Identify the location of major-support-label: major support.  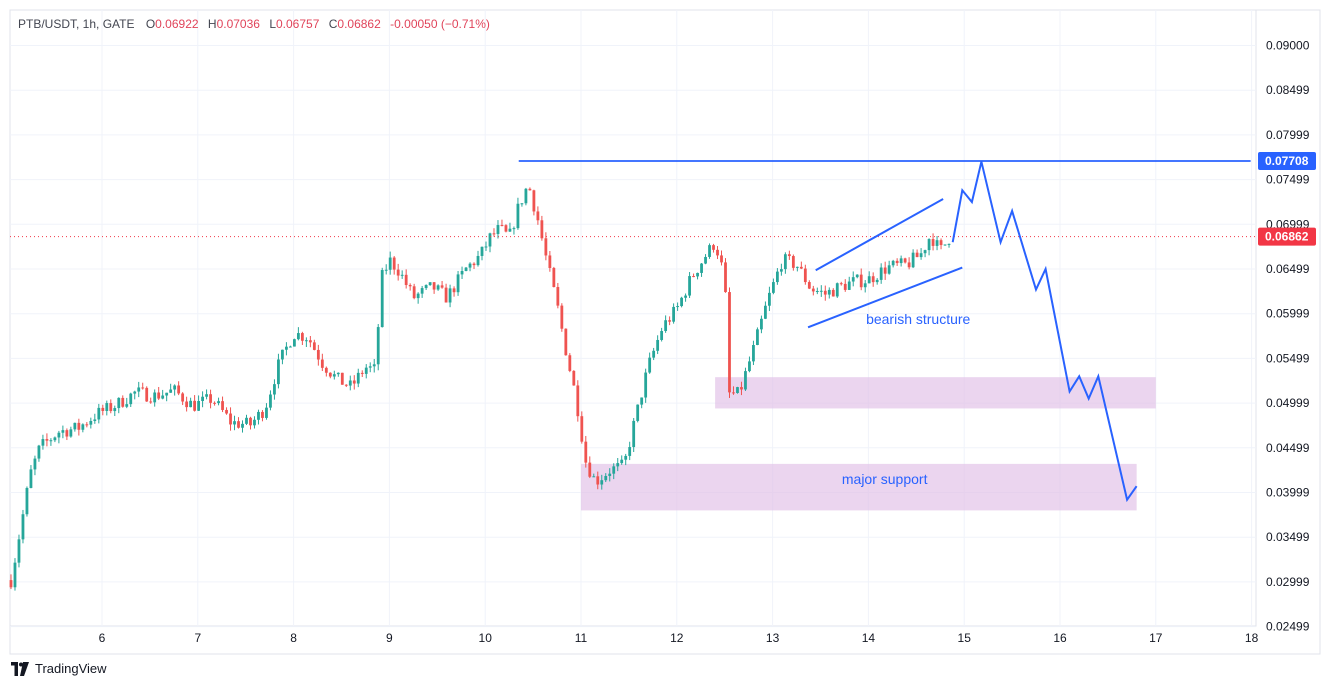
(885, 479).